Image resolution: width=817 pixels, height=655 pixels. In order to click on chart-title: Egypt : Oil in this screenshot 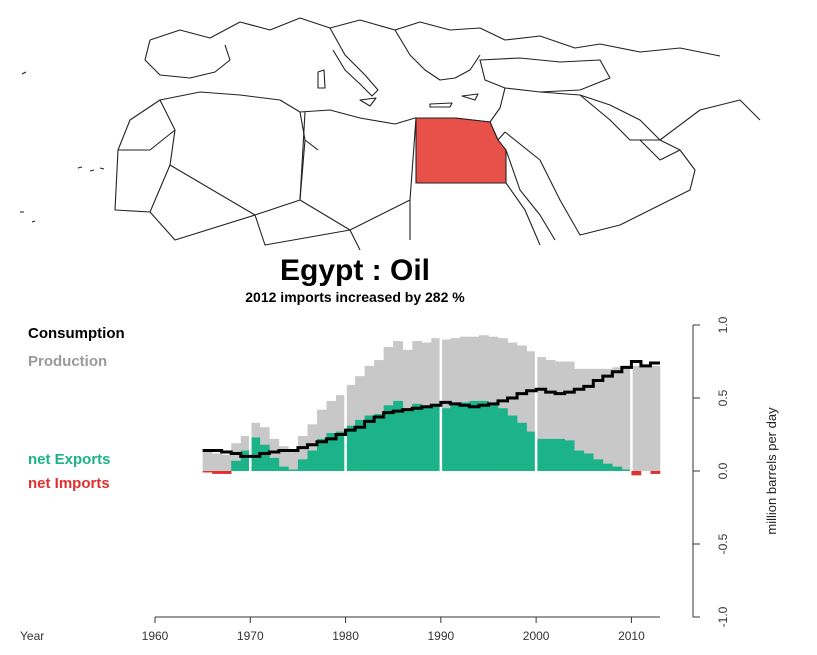, I will do `click(355, 270)`.